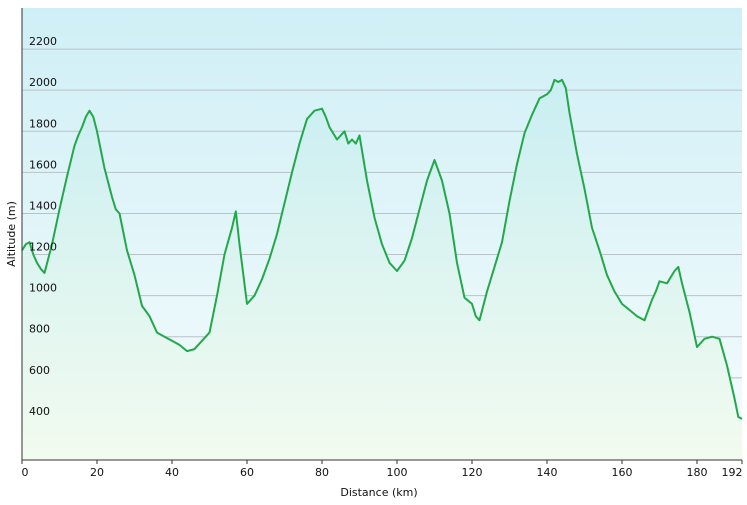 This screenshot has width=747, height=505. What do you see at coordinates (697, 472) in the screenshot?
I see `x-tick-label: 180` at bounding box center [697, 472].